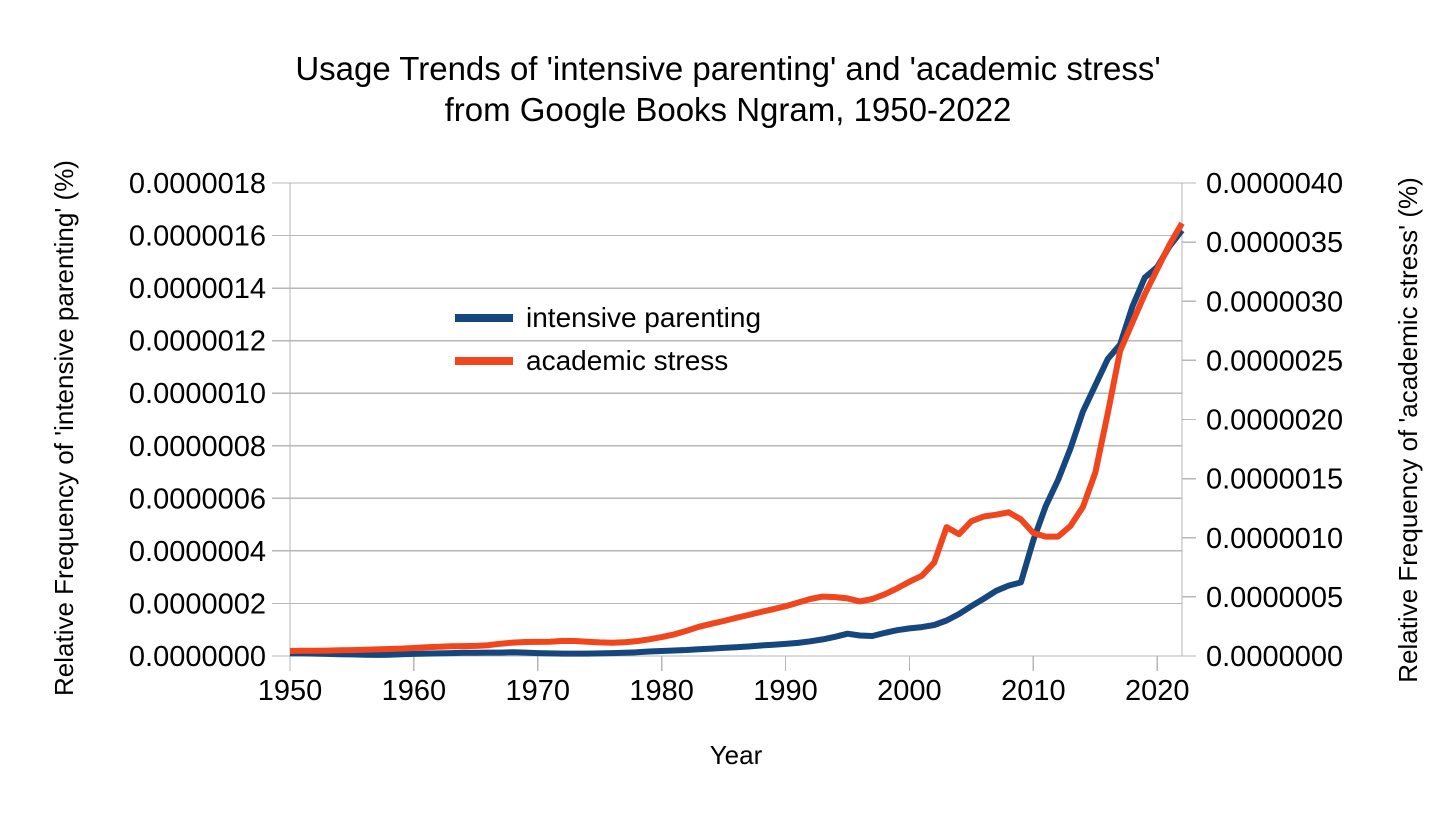 This screenshot has height=819, width=1456. I want to click on legend-item-academic-stress: academic stress, so click(608, 361).